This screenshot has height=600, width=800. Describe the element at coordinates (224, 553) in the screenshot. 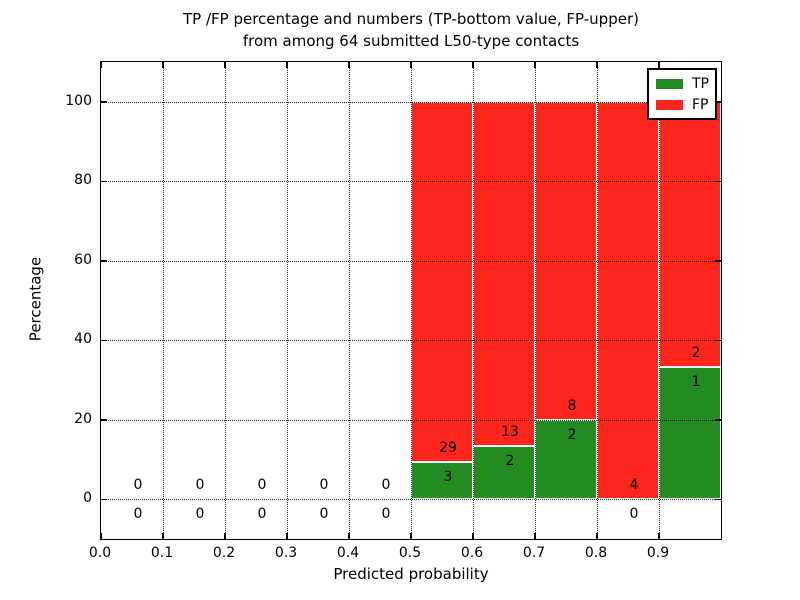

I see `x-tick-label: 0.2` at that location.